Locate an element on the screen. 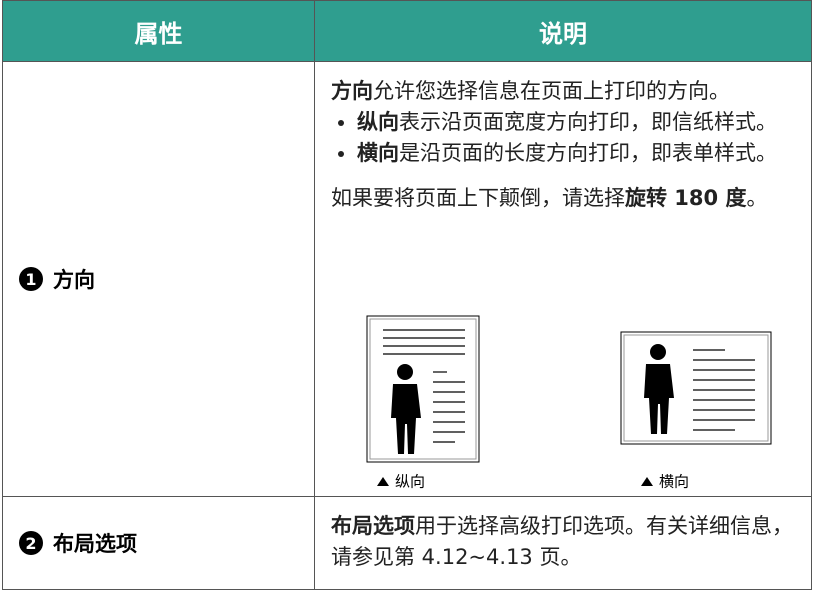  figure-caption: 纵向 is located at coordinates (410, 482).